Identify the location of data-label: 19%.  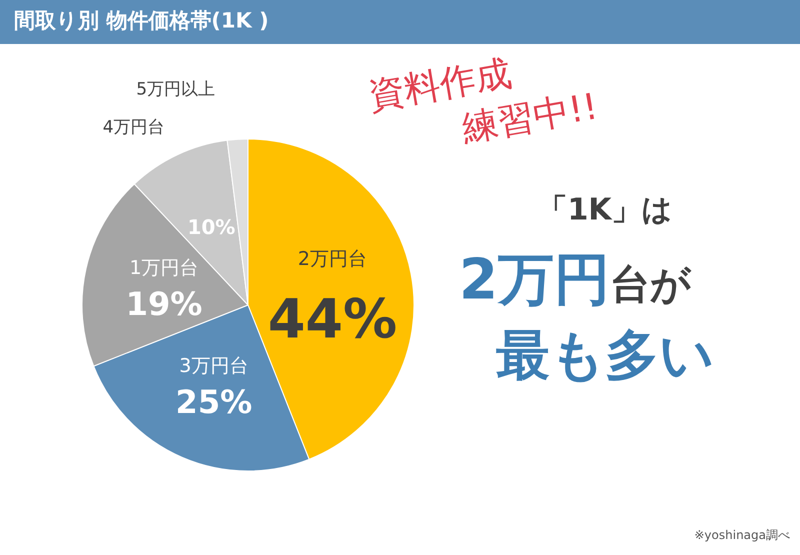
(164, 304).